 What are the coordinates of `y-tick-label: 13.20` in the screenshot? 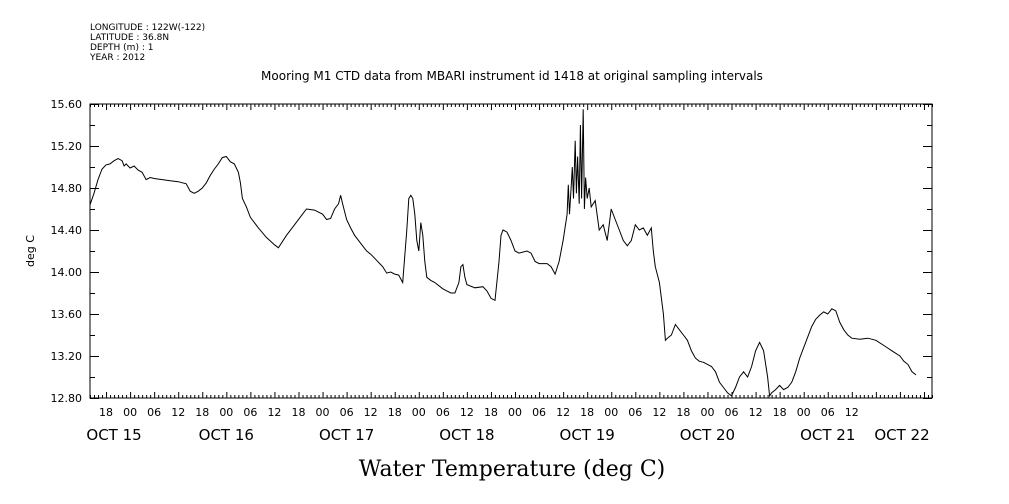 It's located at (67, 356).